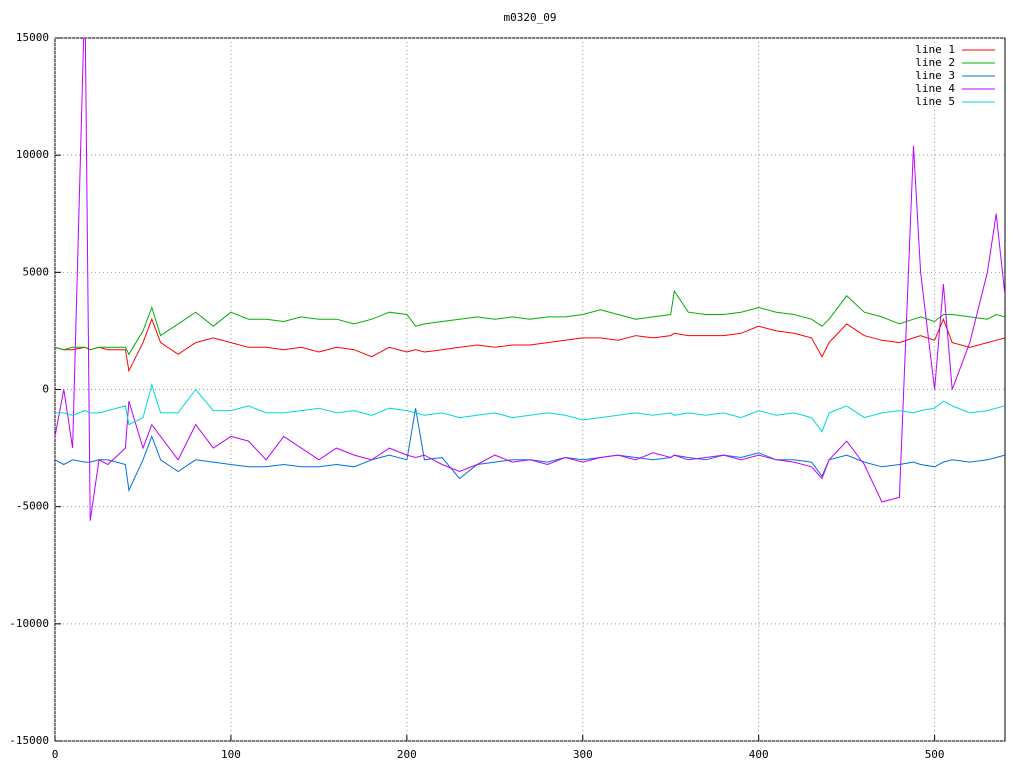  I want to click on x-tick-label: 0, so click(55, 754).